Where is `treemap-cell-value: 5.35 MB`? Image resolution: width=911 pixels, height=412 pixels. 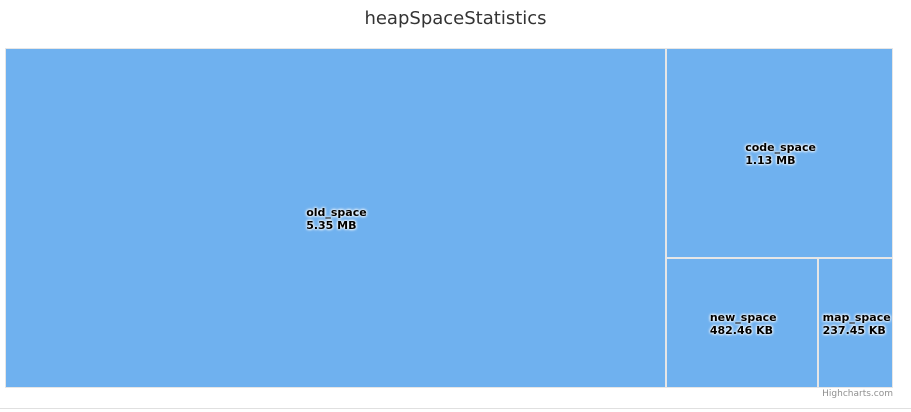 treemap-cell-value: 5.35 MB is located at coordinates (331, 225).